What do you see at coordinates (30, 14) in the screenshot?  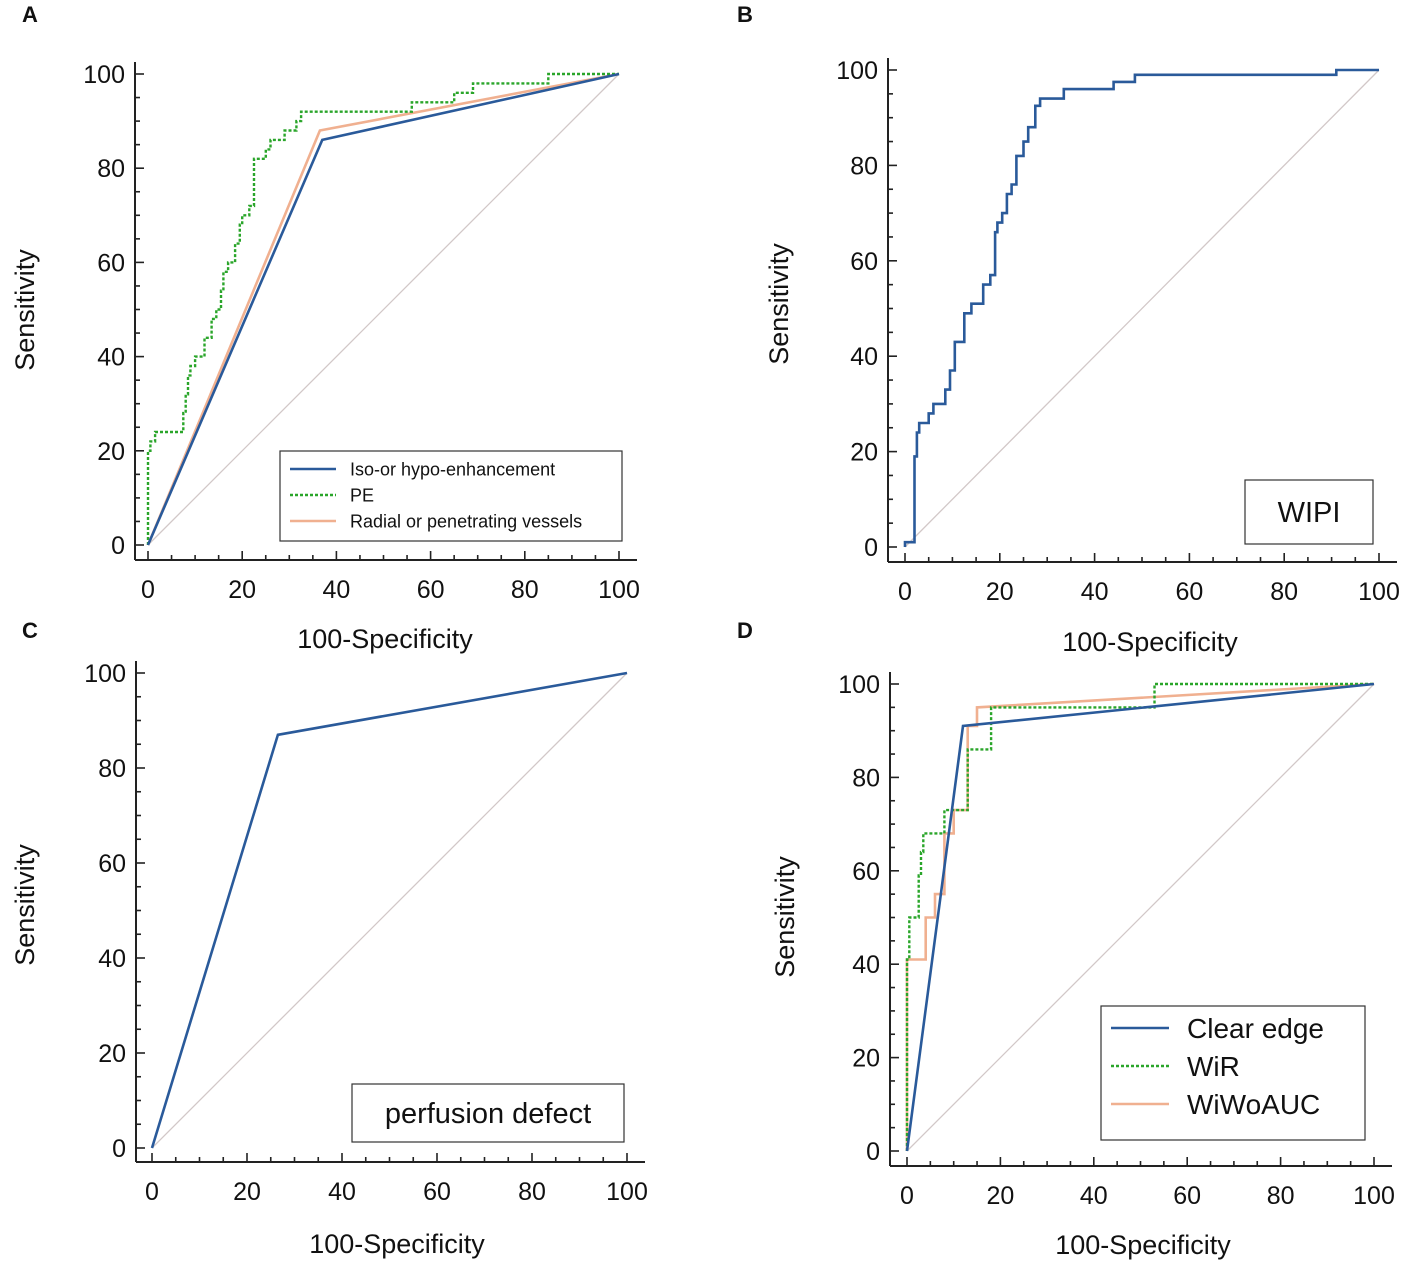 I see `panel-letter: A` at bounding box center [30, 14].